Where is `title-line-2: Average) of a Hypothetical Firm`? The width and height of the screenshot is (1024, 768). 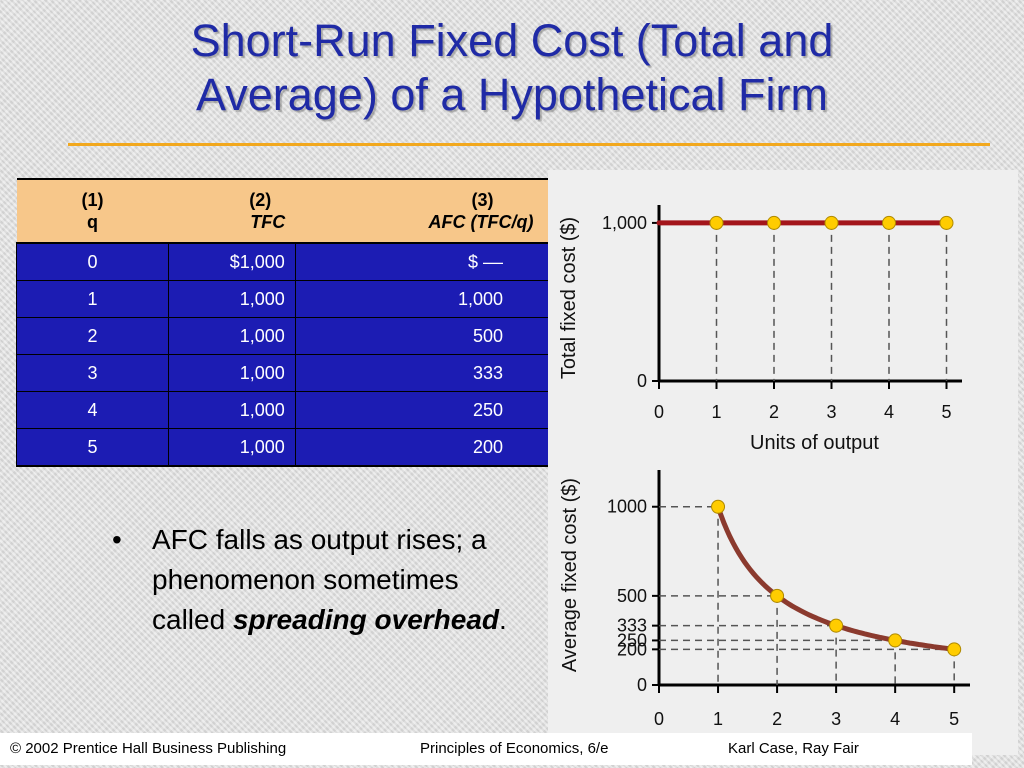 title-line-2: Average) of a Hypothetical Firm is located at coordinates (512, 94).